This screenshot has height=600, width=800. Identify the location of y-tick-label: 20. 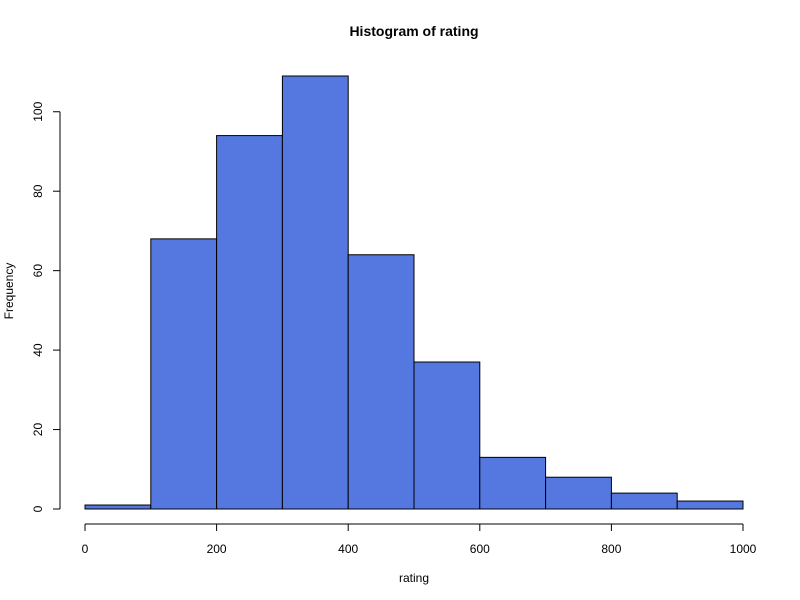
(38, 430).